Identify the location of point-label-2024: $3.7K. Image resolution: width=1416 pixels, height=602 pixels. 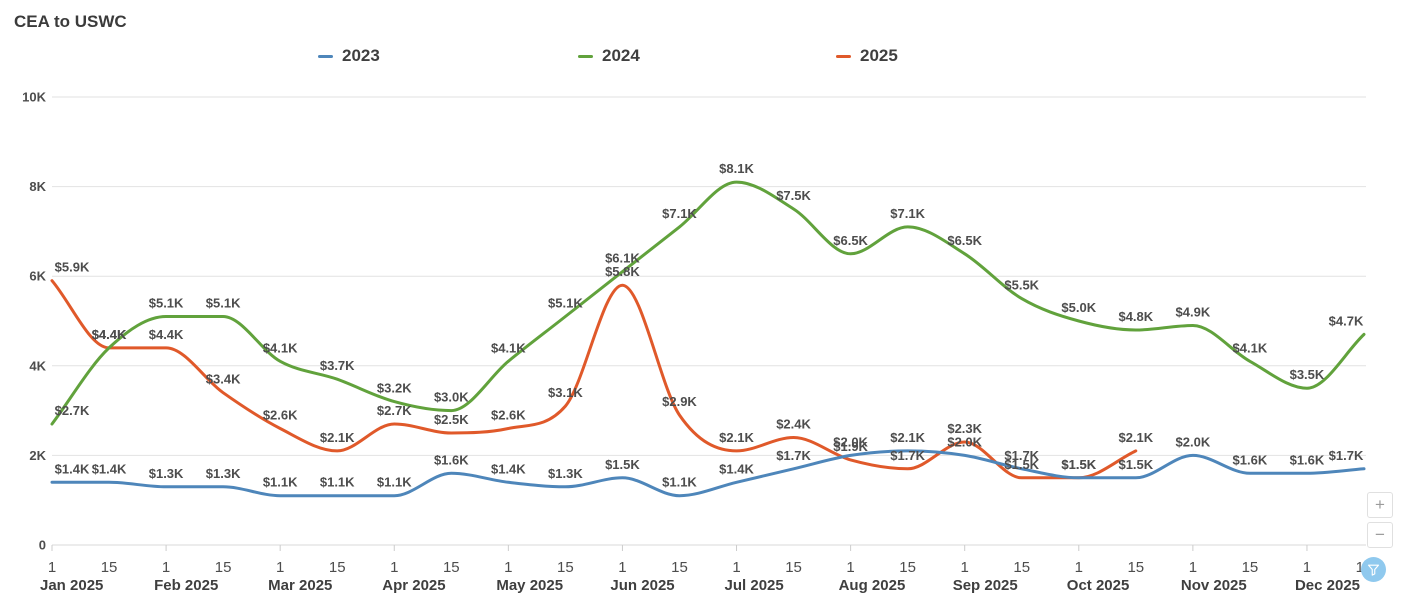
(337, 365).